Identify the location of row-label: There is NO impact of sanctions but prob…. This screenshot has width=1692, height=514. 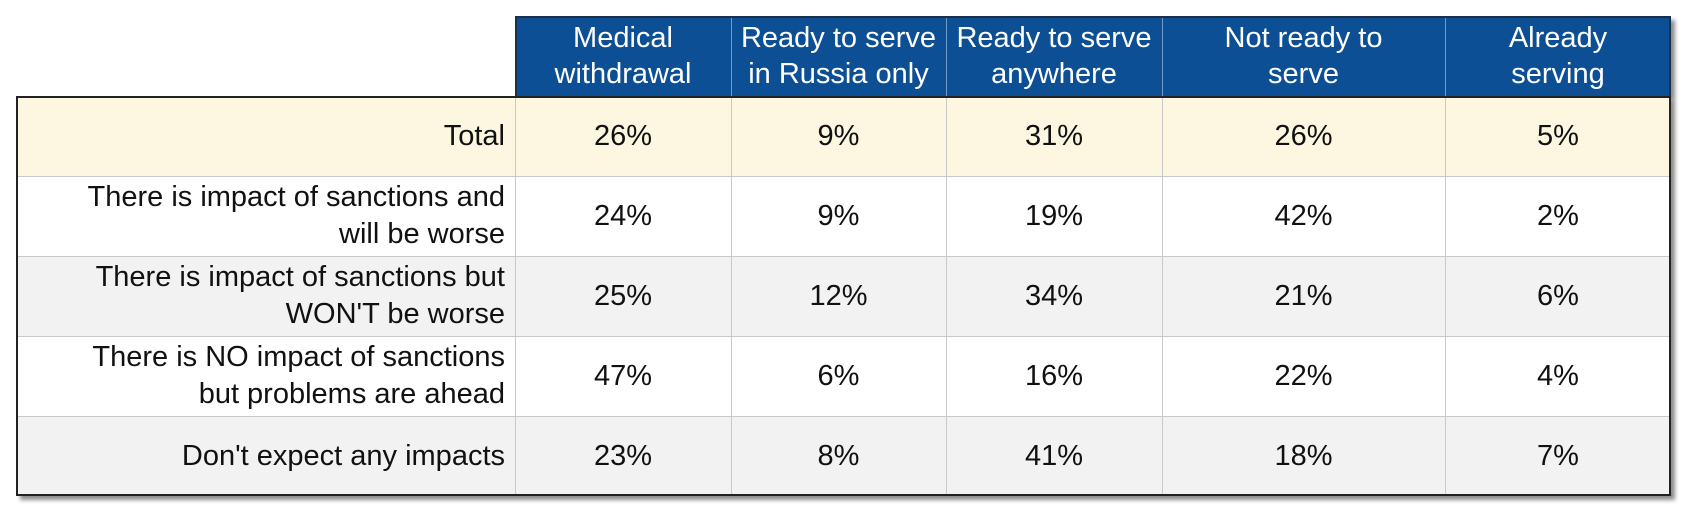
(298, 375).